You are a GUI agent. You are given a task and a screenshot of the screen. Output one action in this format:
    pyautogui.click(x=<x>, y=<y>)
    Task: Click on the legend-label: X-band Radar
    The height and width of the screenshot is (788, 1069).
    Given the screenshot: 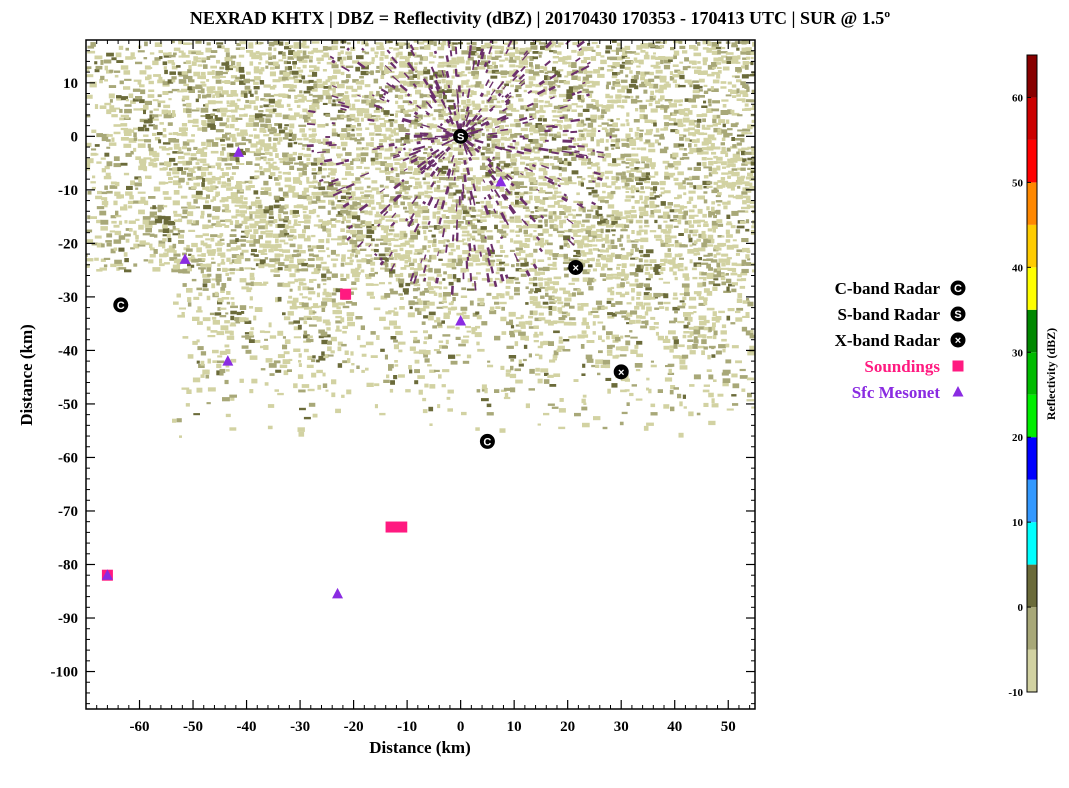 What is the action you would take?
    pyautogui.click(x=888, y=340)
    